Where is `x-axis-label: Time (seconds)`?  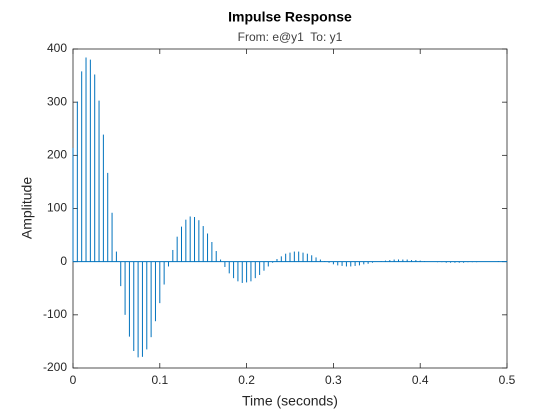
x-axis-label: Time (seconds) is located at coordinates (290, 401).